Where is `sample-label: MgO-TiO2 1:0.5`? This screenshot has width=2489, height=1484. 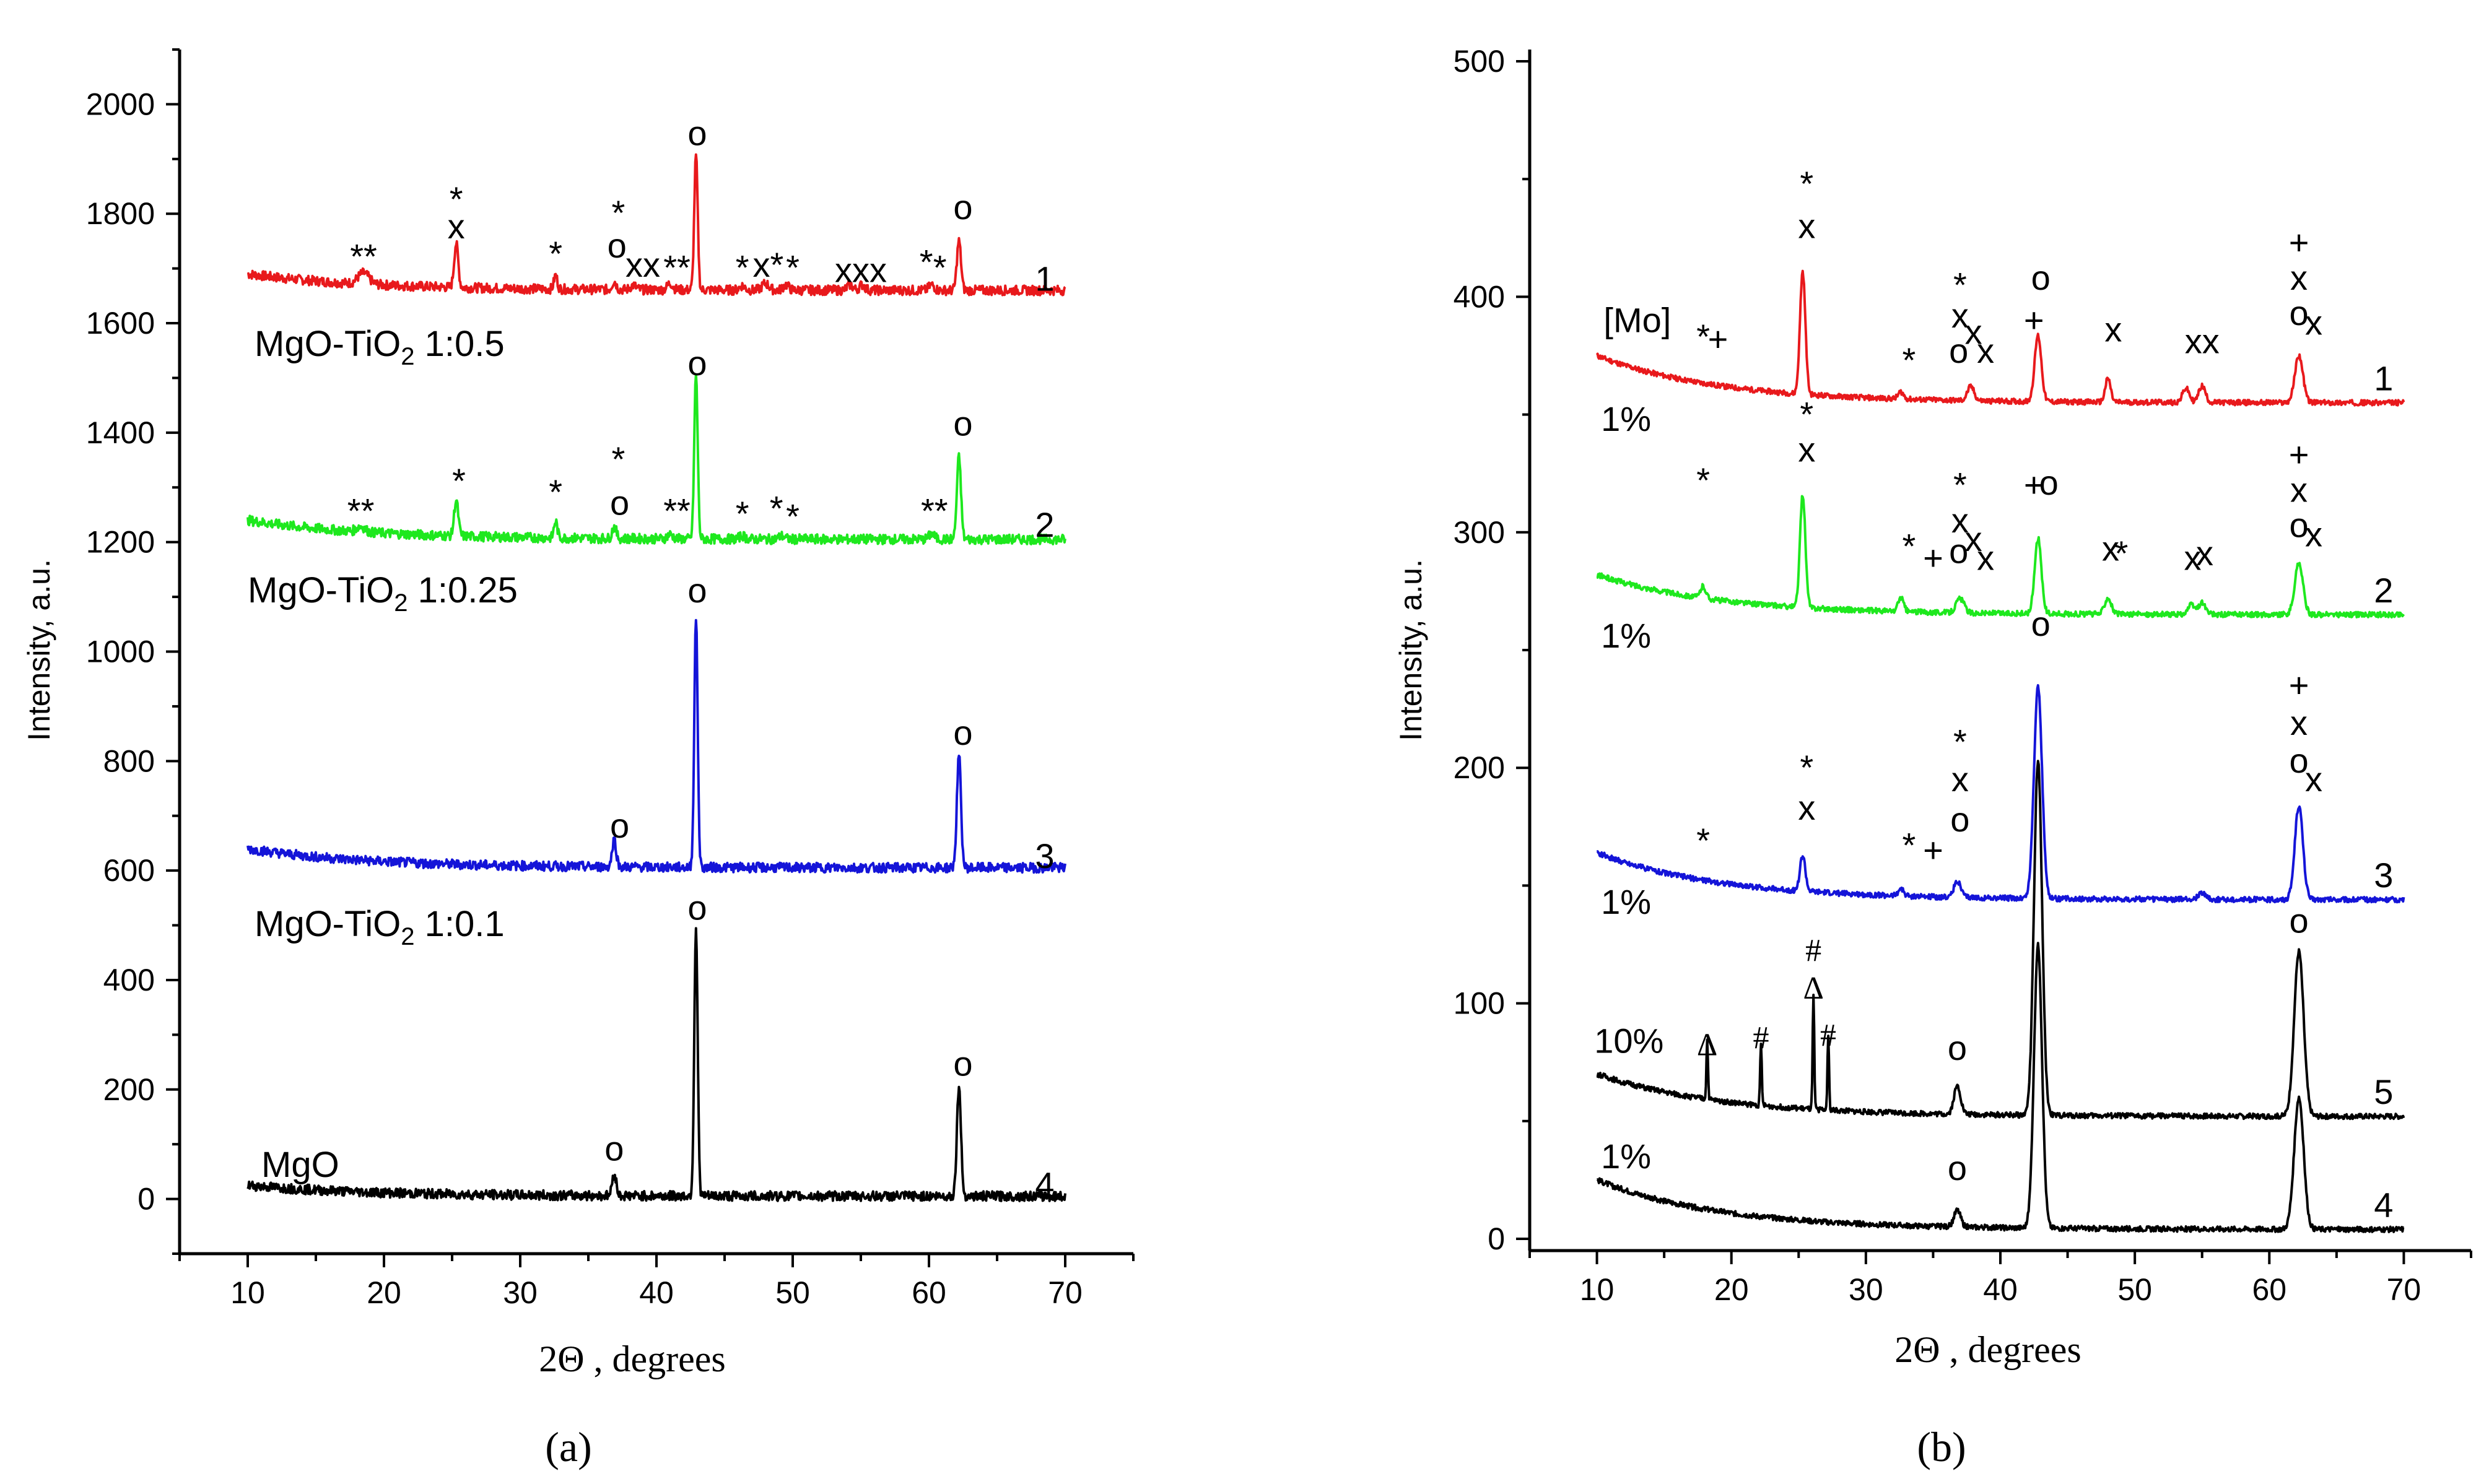
sample-label: MgO-TiO2 1:0.5 is located at coordinates (380, 347).